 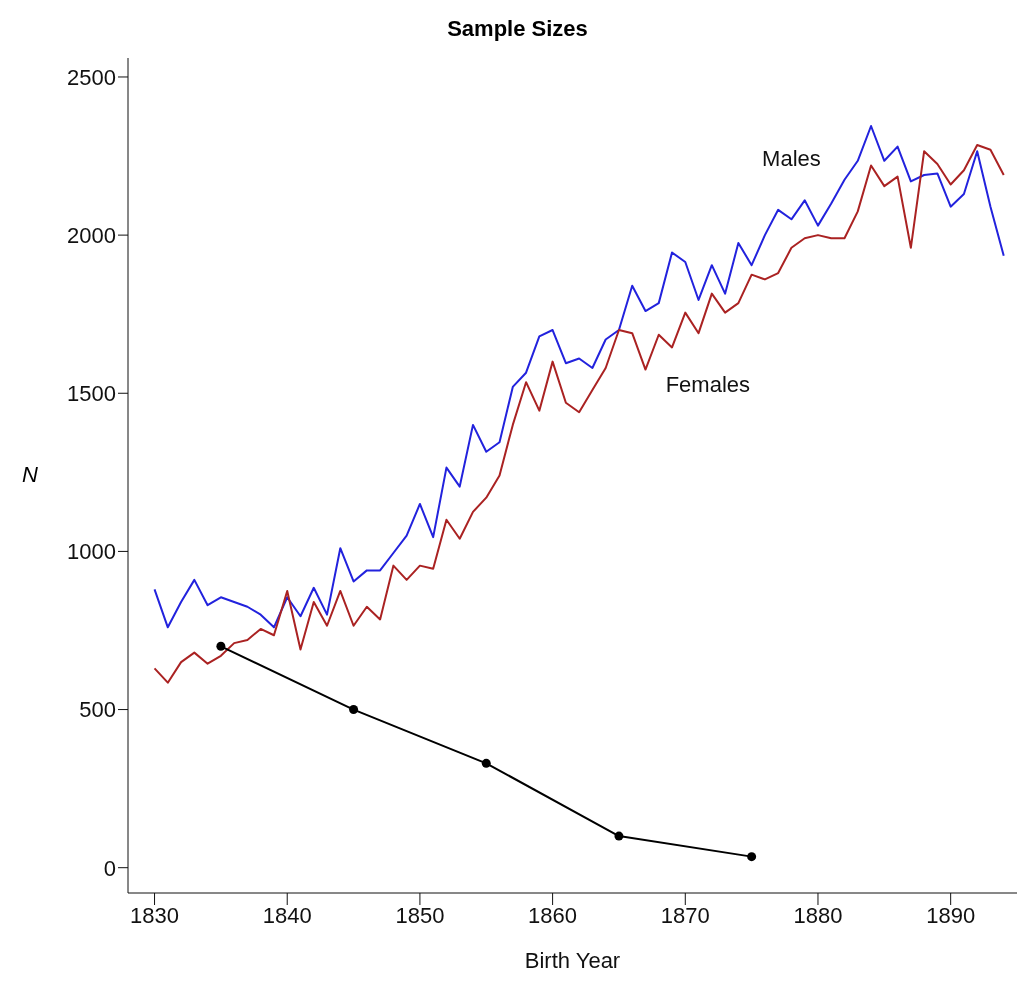 What do you see at coordinates (109, 868) in the screenshot?
I see `y-tick-label: 0` at bounding box center [109, 868].